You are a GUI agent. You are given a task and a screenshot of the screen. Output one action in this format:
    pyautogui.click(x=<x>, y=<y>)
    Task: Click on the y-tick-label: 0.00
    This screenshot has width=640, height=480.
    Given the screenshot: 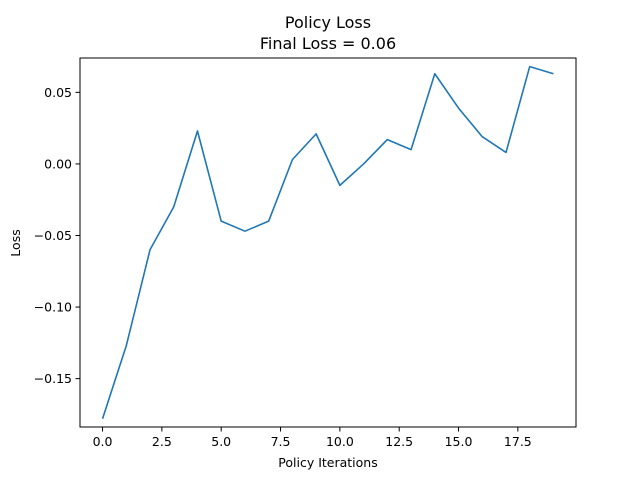 What is the action you would take?
    pyautogui.click(x=58, y=163)
    